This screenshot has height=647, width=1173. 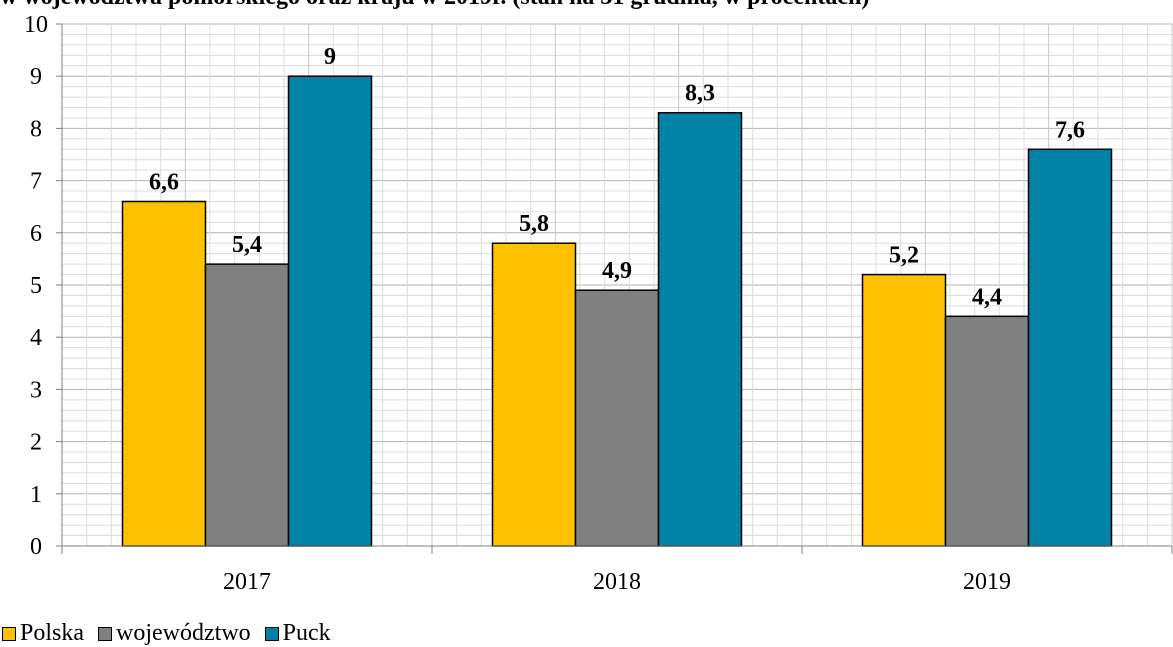 I want to click on y-tick-label: 1, so click(x=36, y=495).